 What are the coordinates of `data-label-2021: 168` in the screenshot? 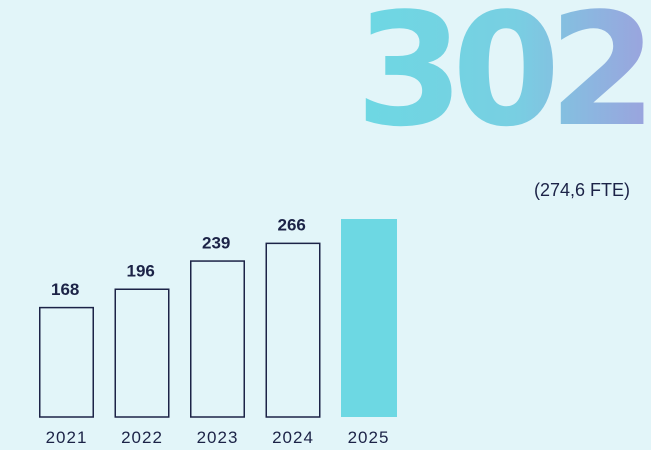 It's located at (65, 289).